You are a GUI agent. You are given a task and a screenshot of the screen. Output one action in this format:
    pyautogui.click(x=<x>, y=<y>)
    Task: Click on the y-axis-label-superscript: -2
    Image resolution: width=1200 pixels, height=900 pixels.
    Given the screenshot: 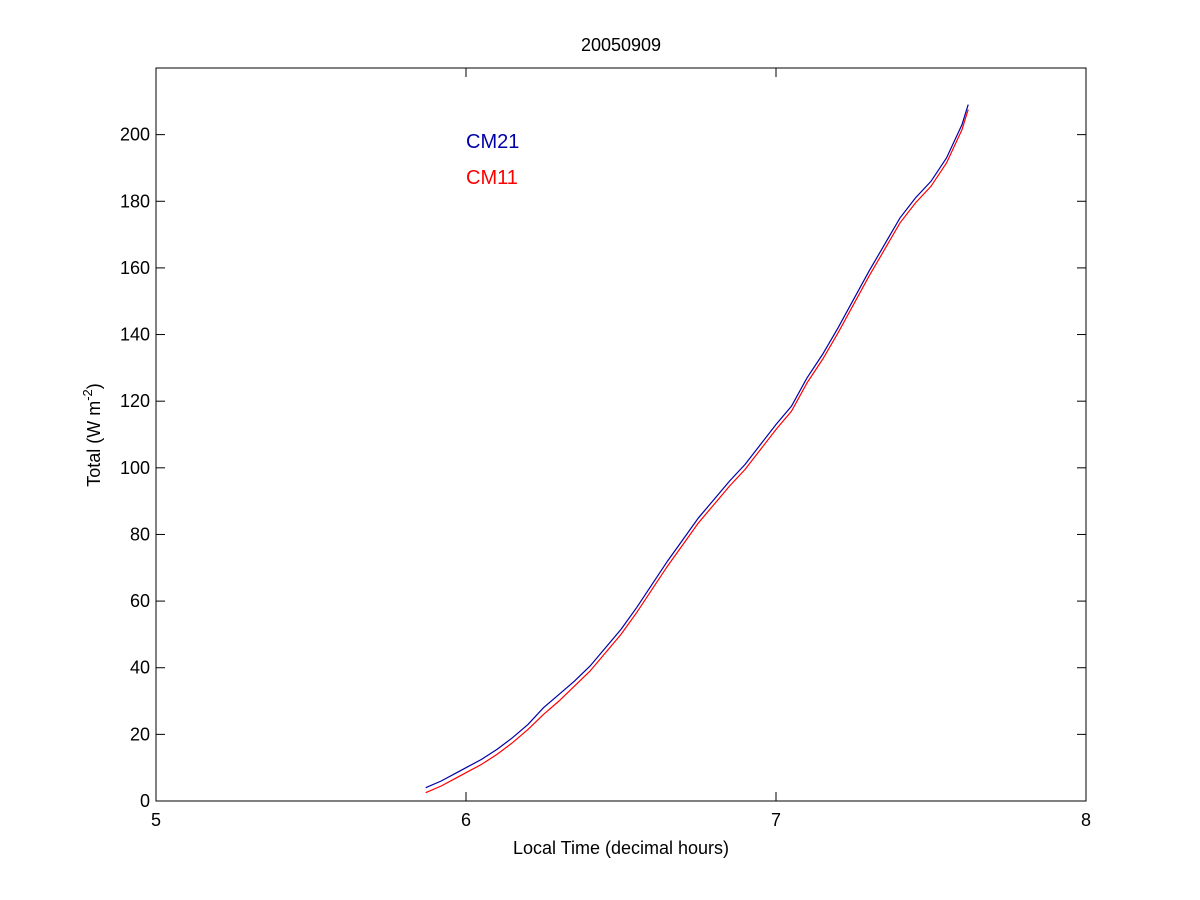 What is the action you would take?
    pyautogui.click(x=87, y=395)
    